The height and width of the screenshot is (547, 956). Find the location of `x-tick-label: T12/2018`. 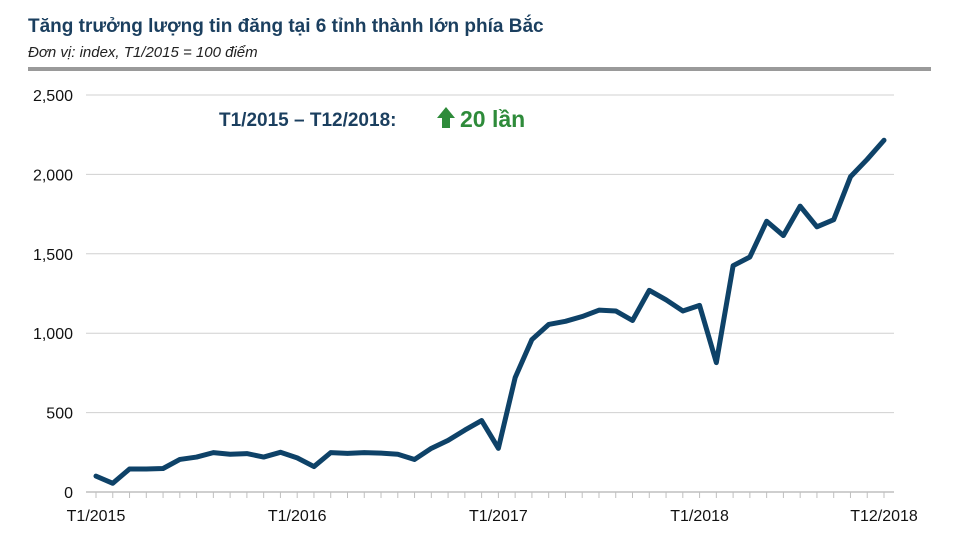

x-tick-label: T12/2018 is located at coordinates (884, 516).